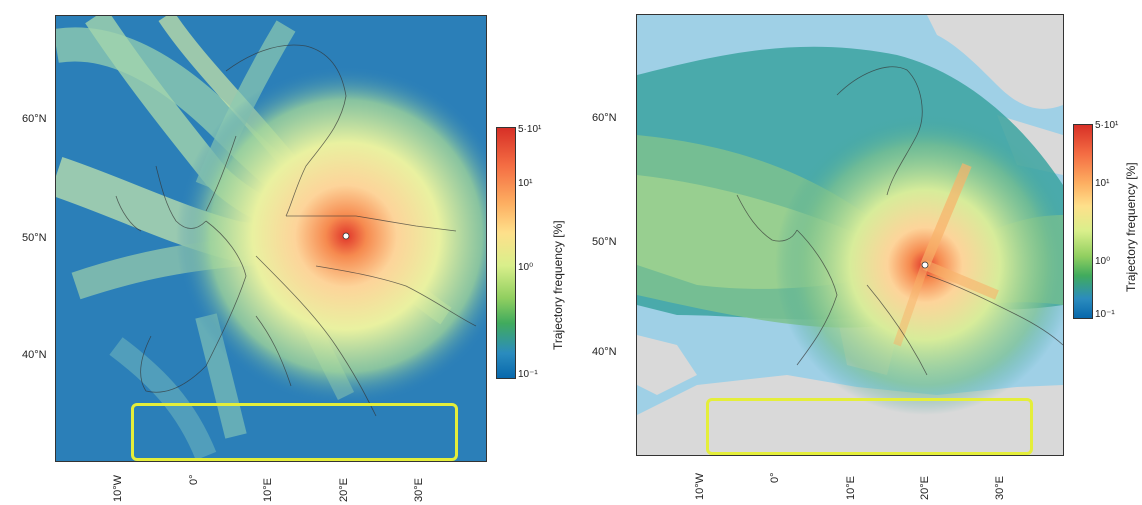 This screenshot has width=1142, height=505. What do you see at coordinates (506, 253) in the screenshot?
I see `left-colorbar` at bounding box center [506, 253].